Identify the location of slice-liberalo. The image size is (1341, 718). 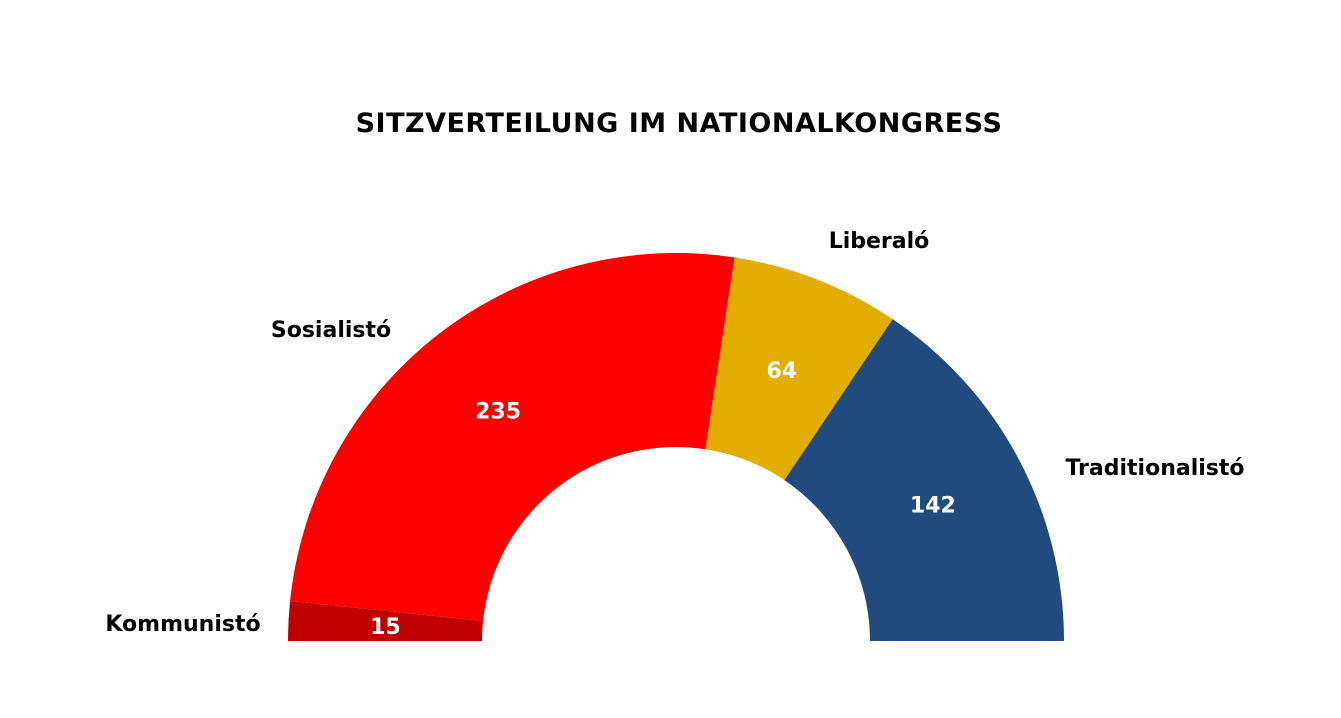
(799, 369).